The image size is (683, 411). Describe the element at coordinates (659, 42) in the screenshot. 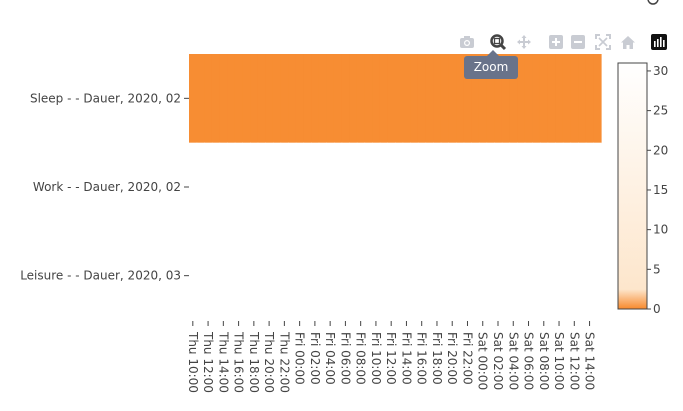

I see `plotly-logo-icon` at that location.